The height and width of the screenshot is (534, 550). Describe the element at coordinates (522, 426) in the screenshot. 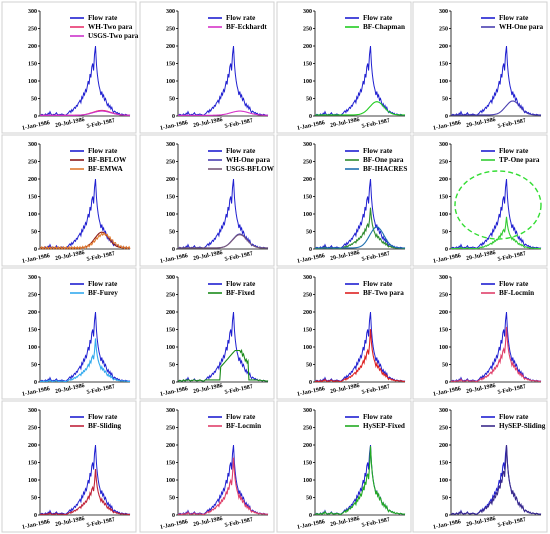

I see `legend-label: HySEP-Sliding` at that location.